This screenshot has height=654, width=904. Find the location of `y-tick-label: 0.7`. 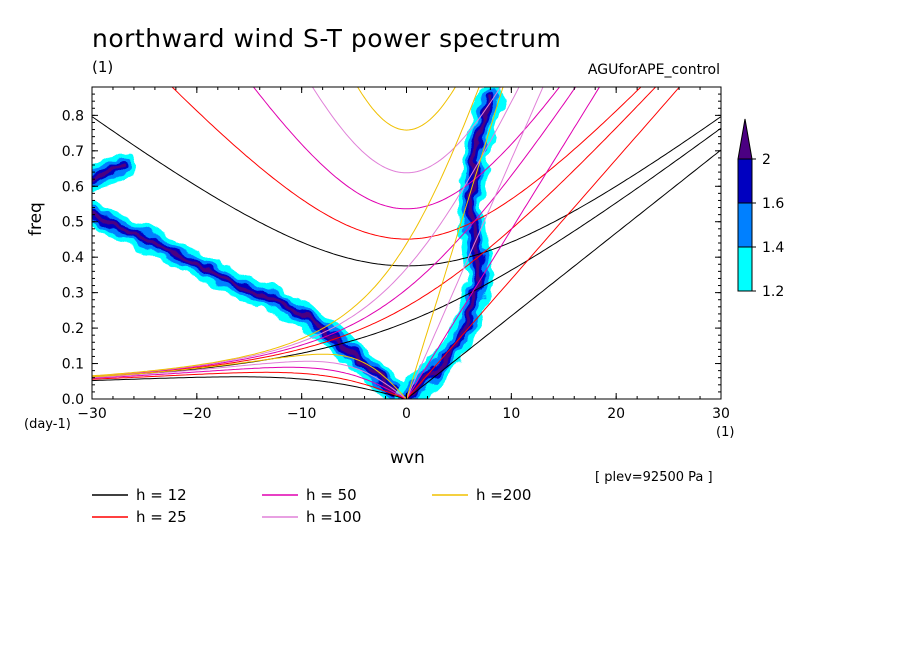

y-tick-label: 0.7 is located at coordinates (73, 152).